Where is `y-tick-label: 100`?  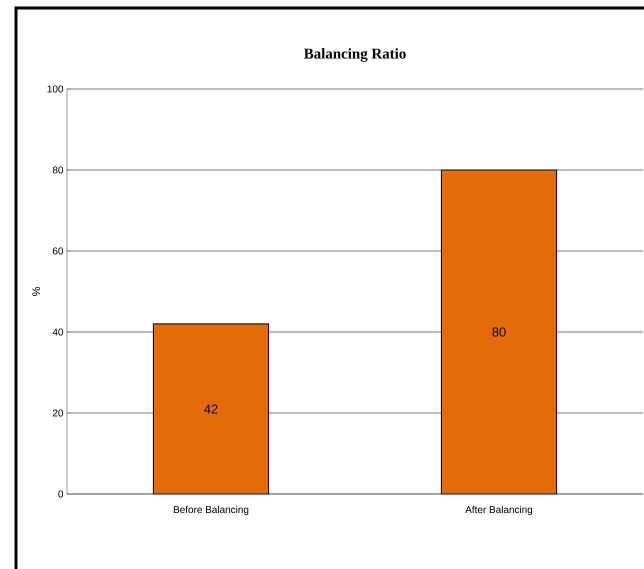
y-tick-label: 100 is located at coordinates (56, 89).